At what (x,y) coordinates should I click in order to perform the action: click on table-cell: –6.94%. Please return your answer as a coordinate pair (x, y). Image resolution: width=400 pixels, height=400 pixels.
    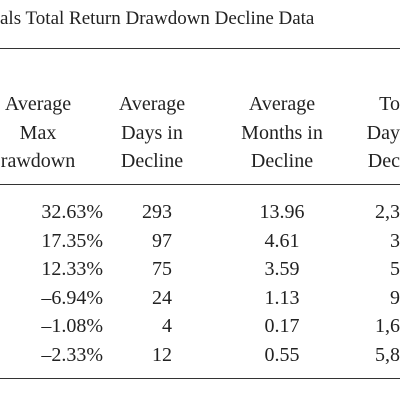
    Looking at the image, I should click on (72, 297).